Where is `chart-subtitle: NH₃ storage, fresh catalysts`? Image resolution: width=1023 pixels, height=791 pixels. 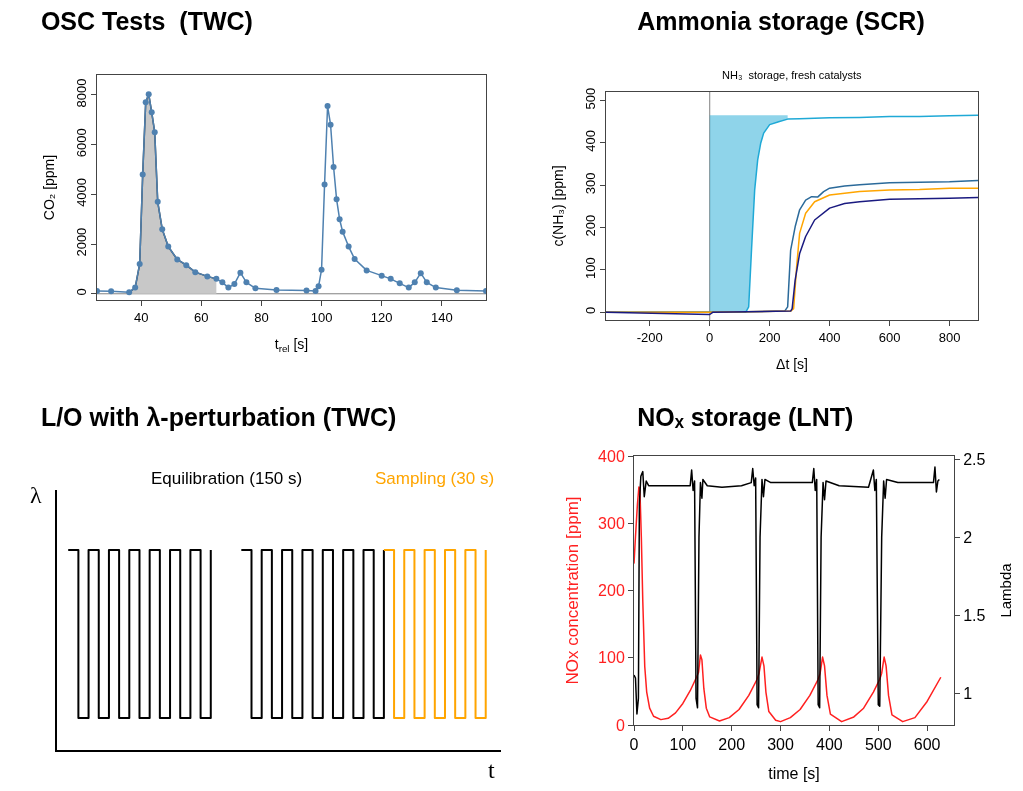
chart-subtitle: NH₃ storage, fresh catalysts is located at coordinates (792, 75).